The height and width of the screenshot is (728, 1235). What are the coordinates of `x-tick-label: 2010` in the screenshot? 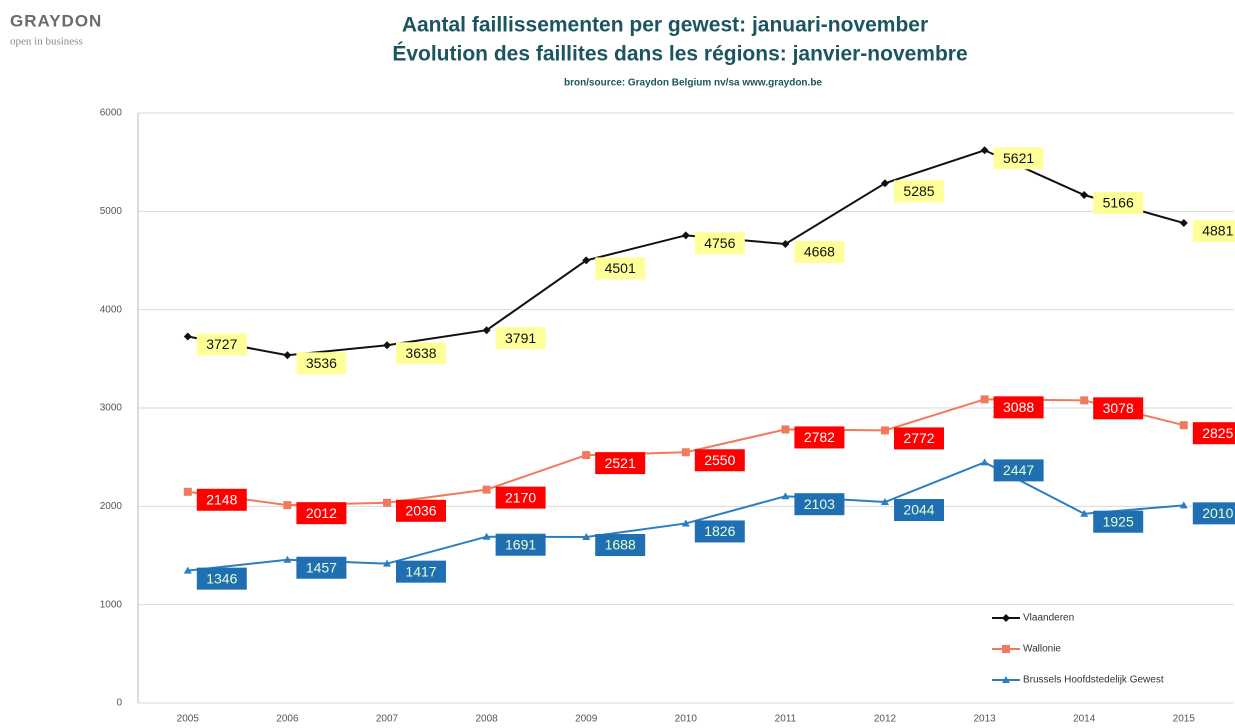 It's located at (686, 719).